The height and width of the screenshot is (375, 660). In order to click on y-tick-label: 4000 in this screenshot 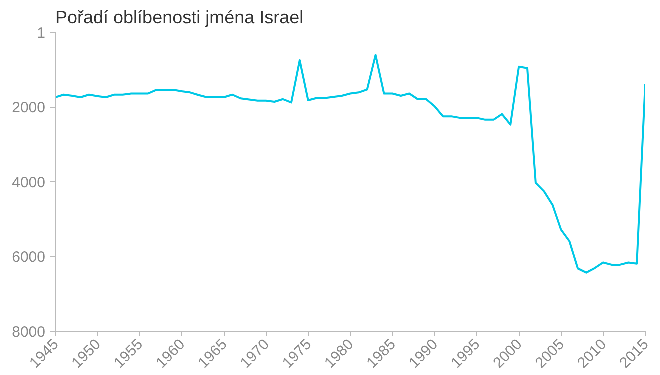, I will do `click(29, 183)`.